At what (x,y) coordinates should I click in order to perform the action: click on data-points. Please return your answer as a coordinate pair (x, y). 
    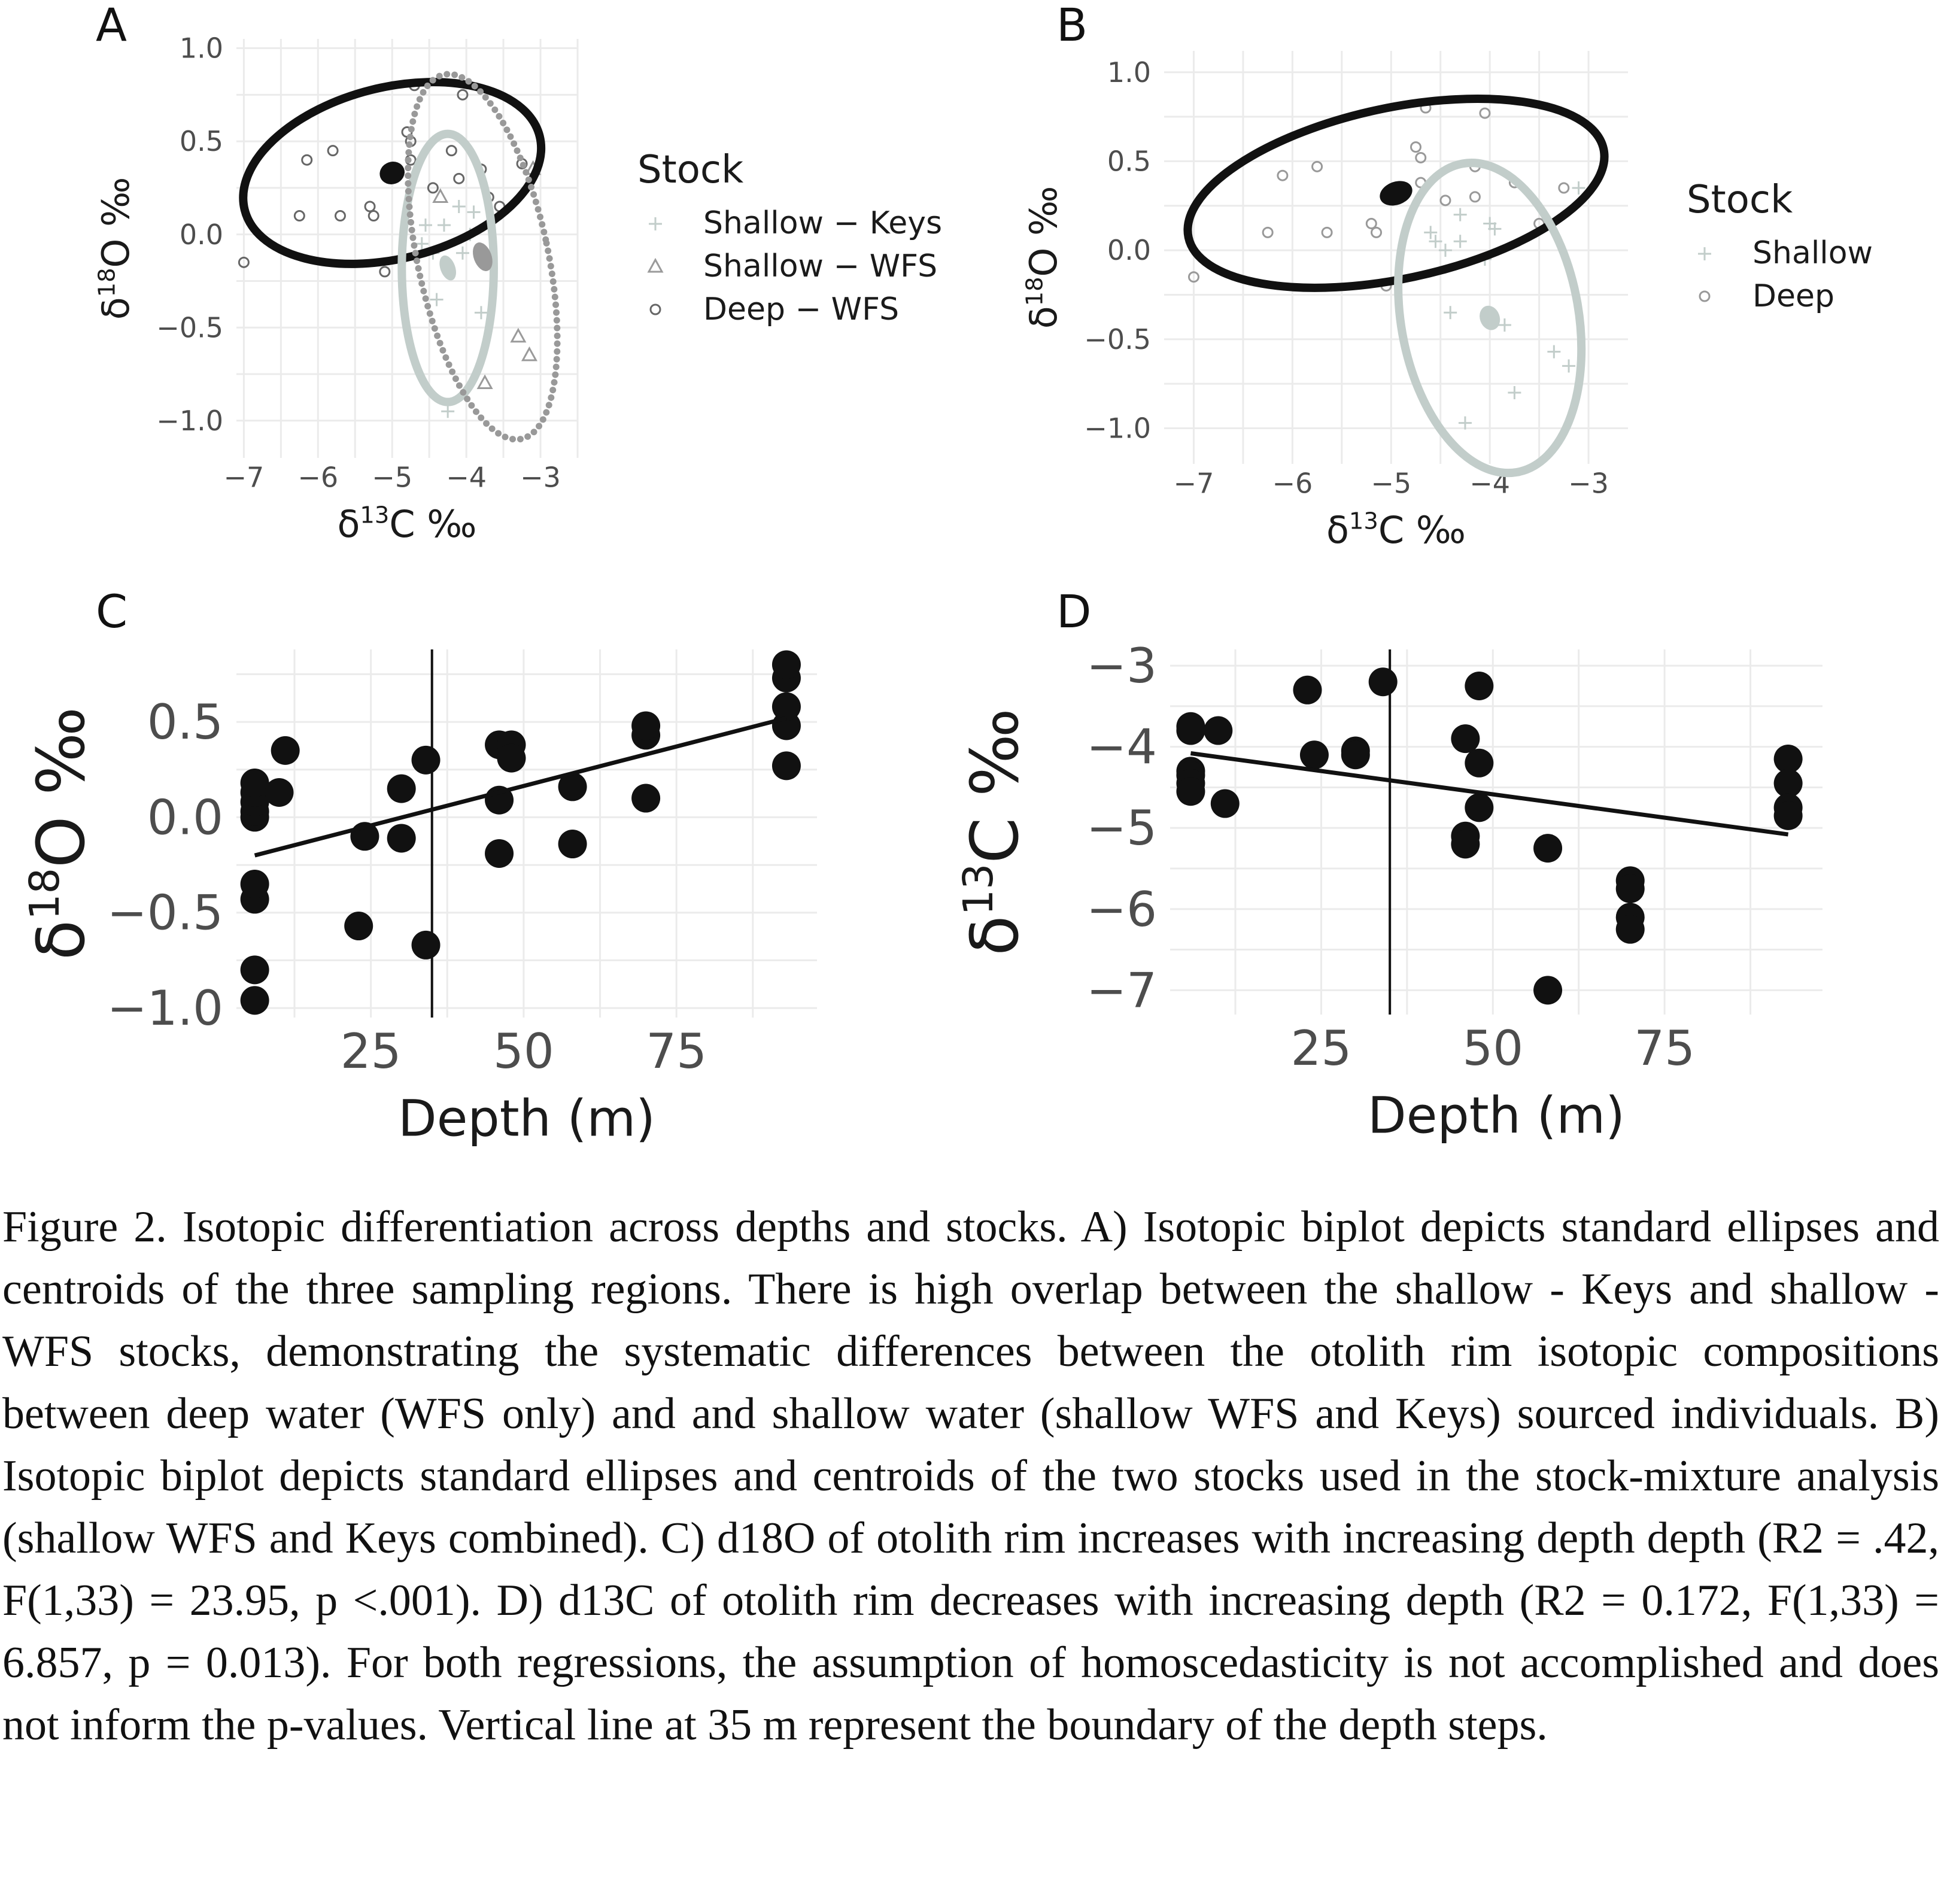
    Looking at the image, I should click on (1489, 836).